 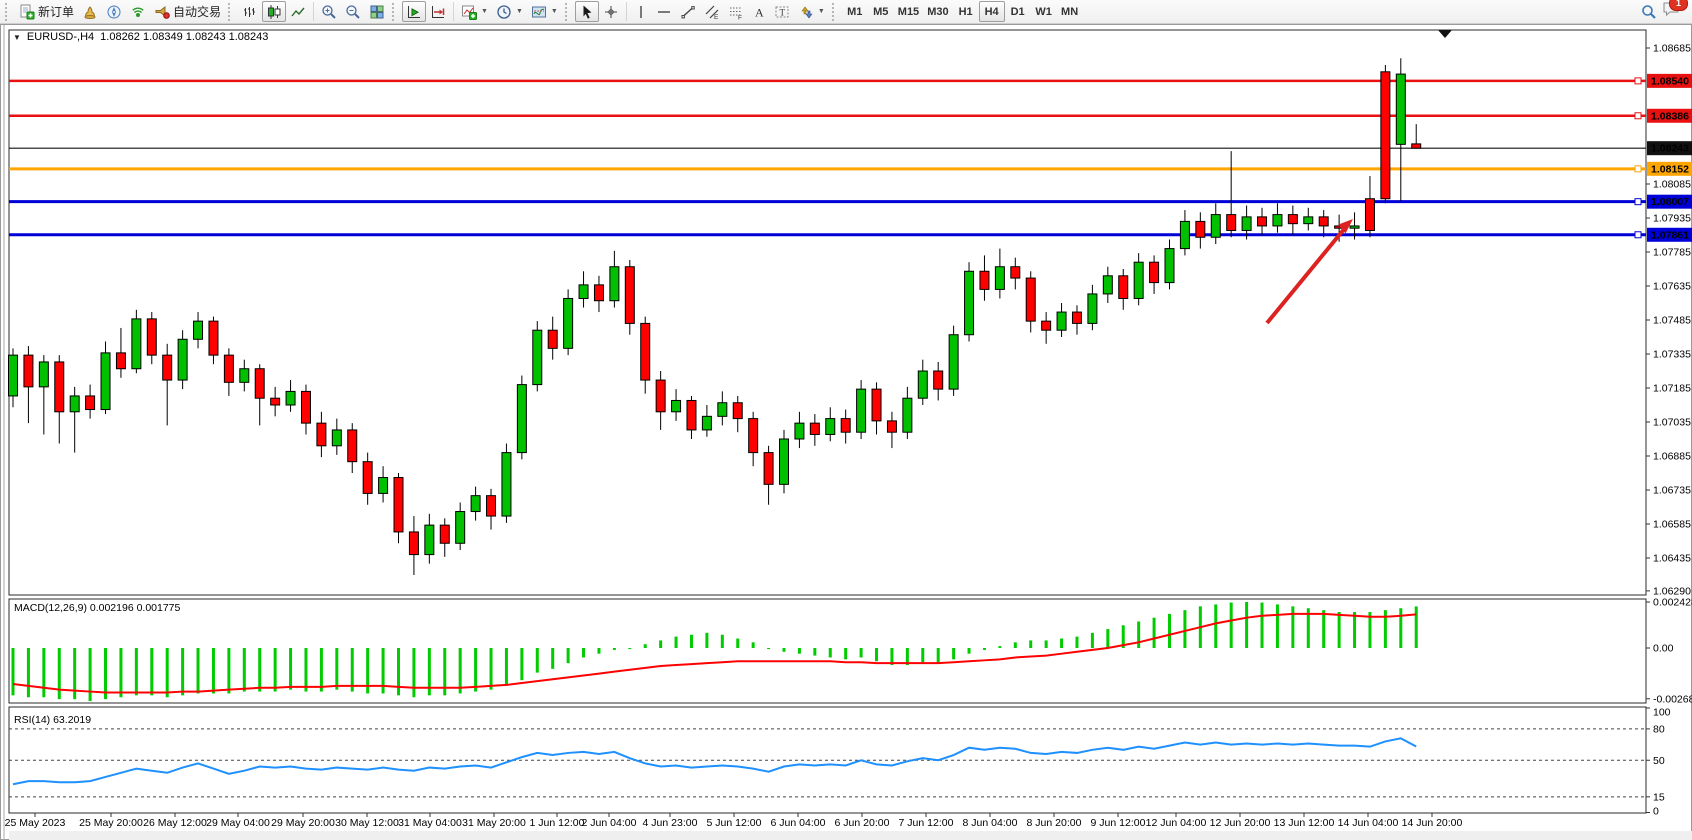 What do you see at coordinates (53, 720) in the screenshot?
I see `rsi-indicator-label: RSI(14) 63.2019` at bounding box center [53, 720].